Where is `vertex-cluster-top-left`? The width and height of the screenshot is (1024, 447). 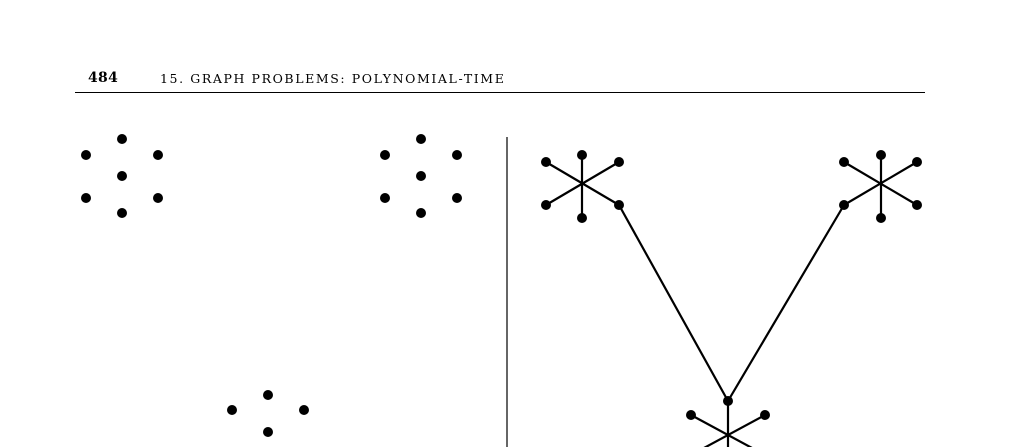
vertex-cluster-top-left is located at coordinates (122, 176).